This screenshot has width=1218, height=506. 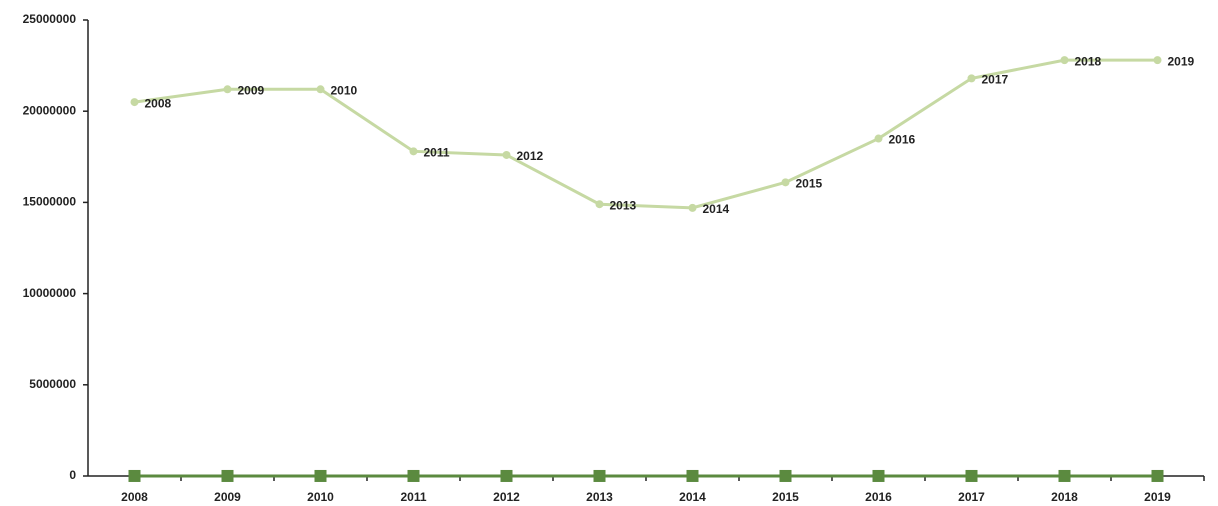 I want to click on x-tick-label: 2019, so click(x=1157, y=497).